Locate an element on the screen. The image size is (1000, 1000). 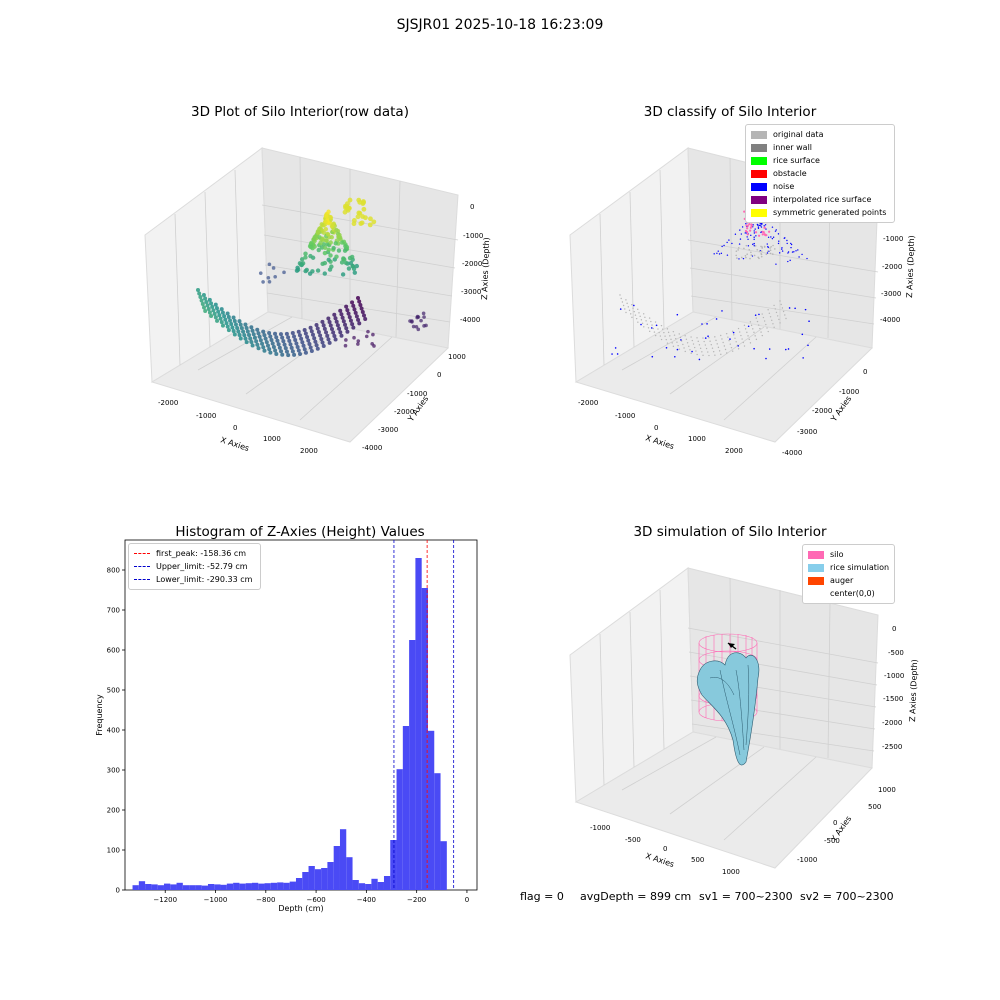
legend-label: silo is located at coordinates (837, 554).